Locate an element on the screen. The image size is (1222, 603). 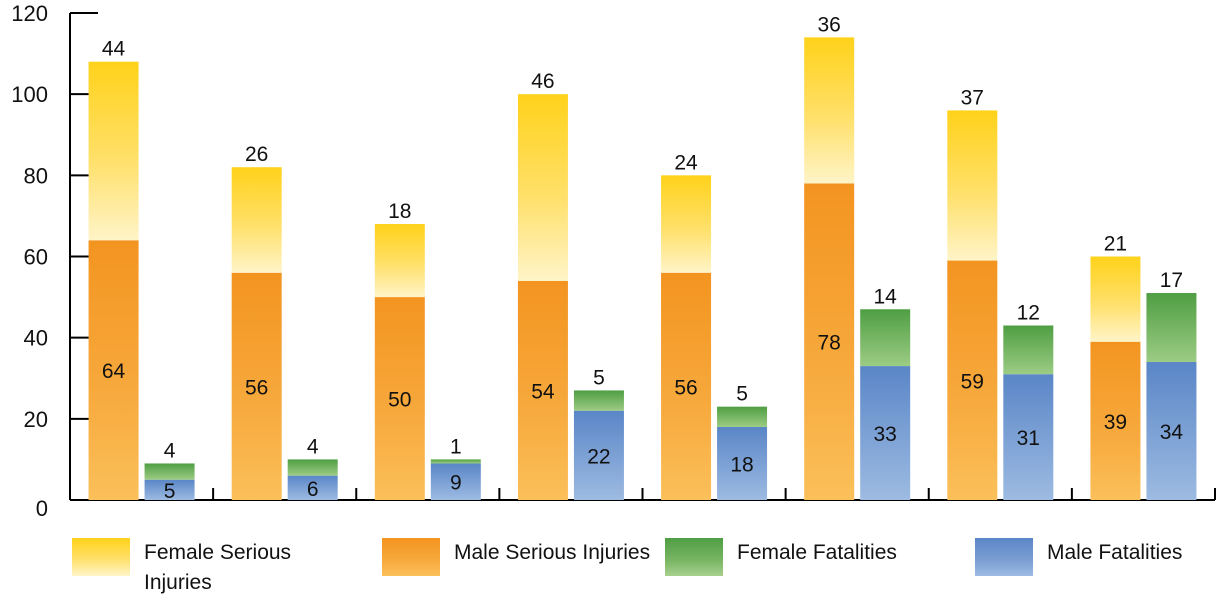
data-label: 6 is located at coordinates (313, 489).